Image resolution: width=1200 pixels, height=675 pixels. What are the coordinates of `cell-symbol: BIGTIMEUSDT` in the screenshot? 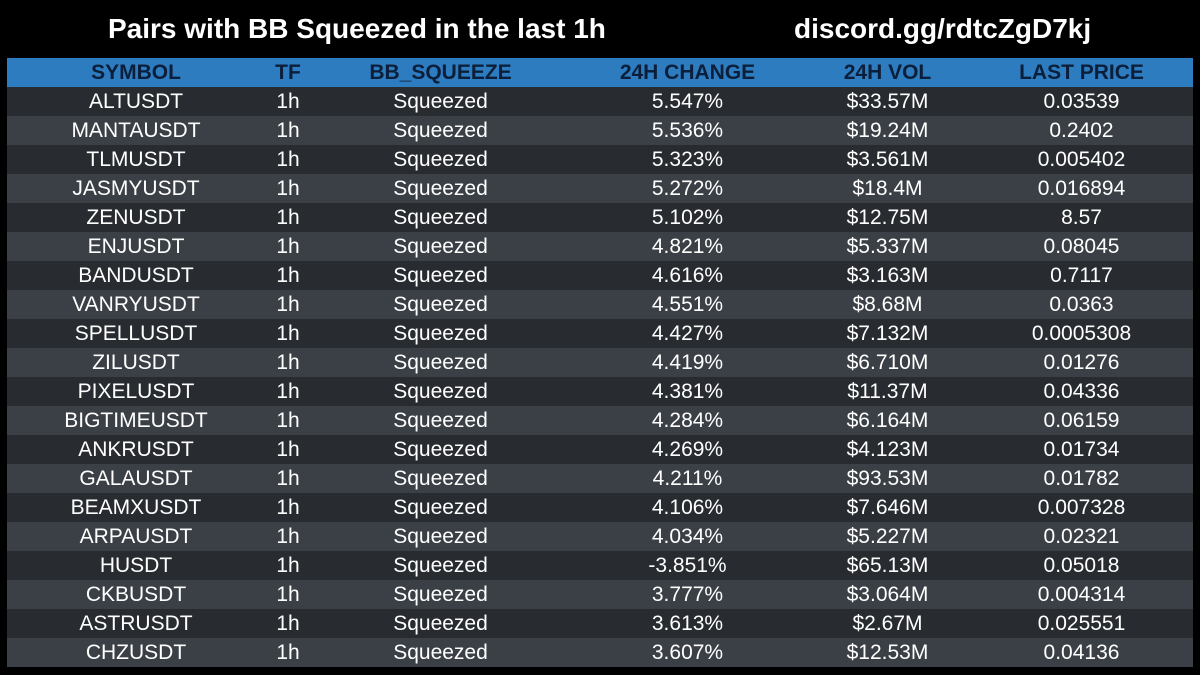 It's located at (136, 420).